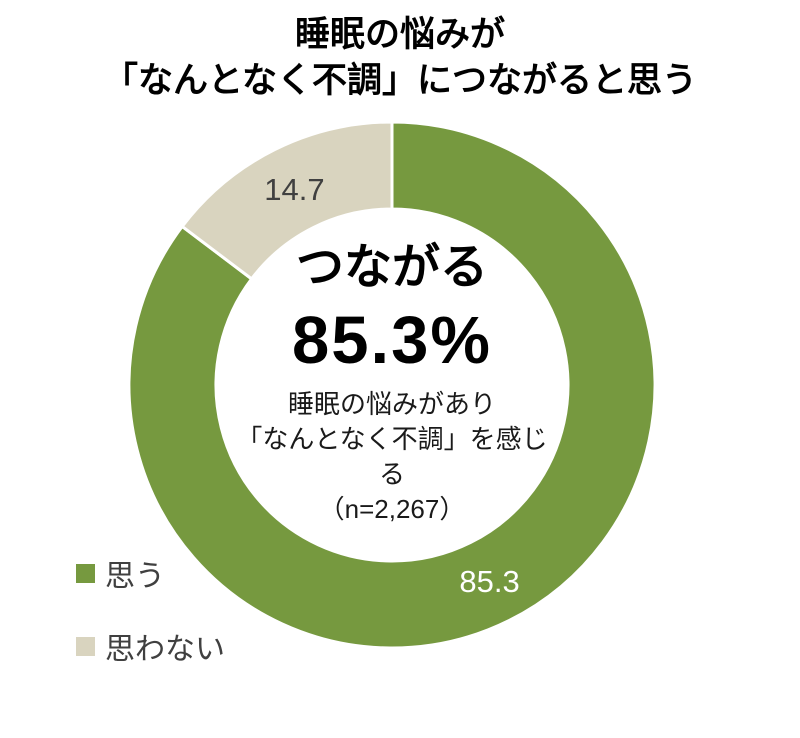 The width and height of the screenshot is (800, 738). What do you see at coordinates (399, 34) in the screenshot?
I see `chart-title-line1: 睡眠の悩みが` at bounding box center [399, 34].